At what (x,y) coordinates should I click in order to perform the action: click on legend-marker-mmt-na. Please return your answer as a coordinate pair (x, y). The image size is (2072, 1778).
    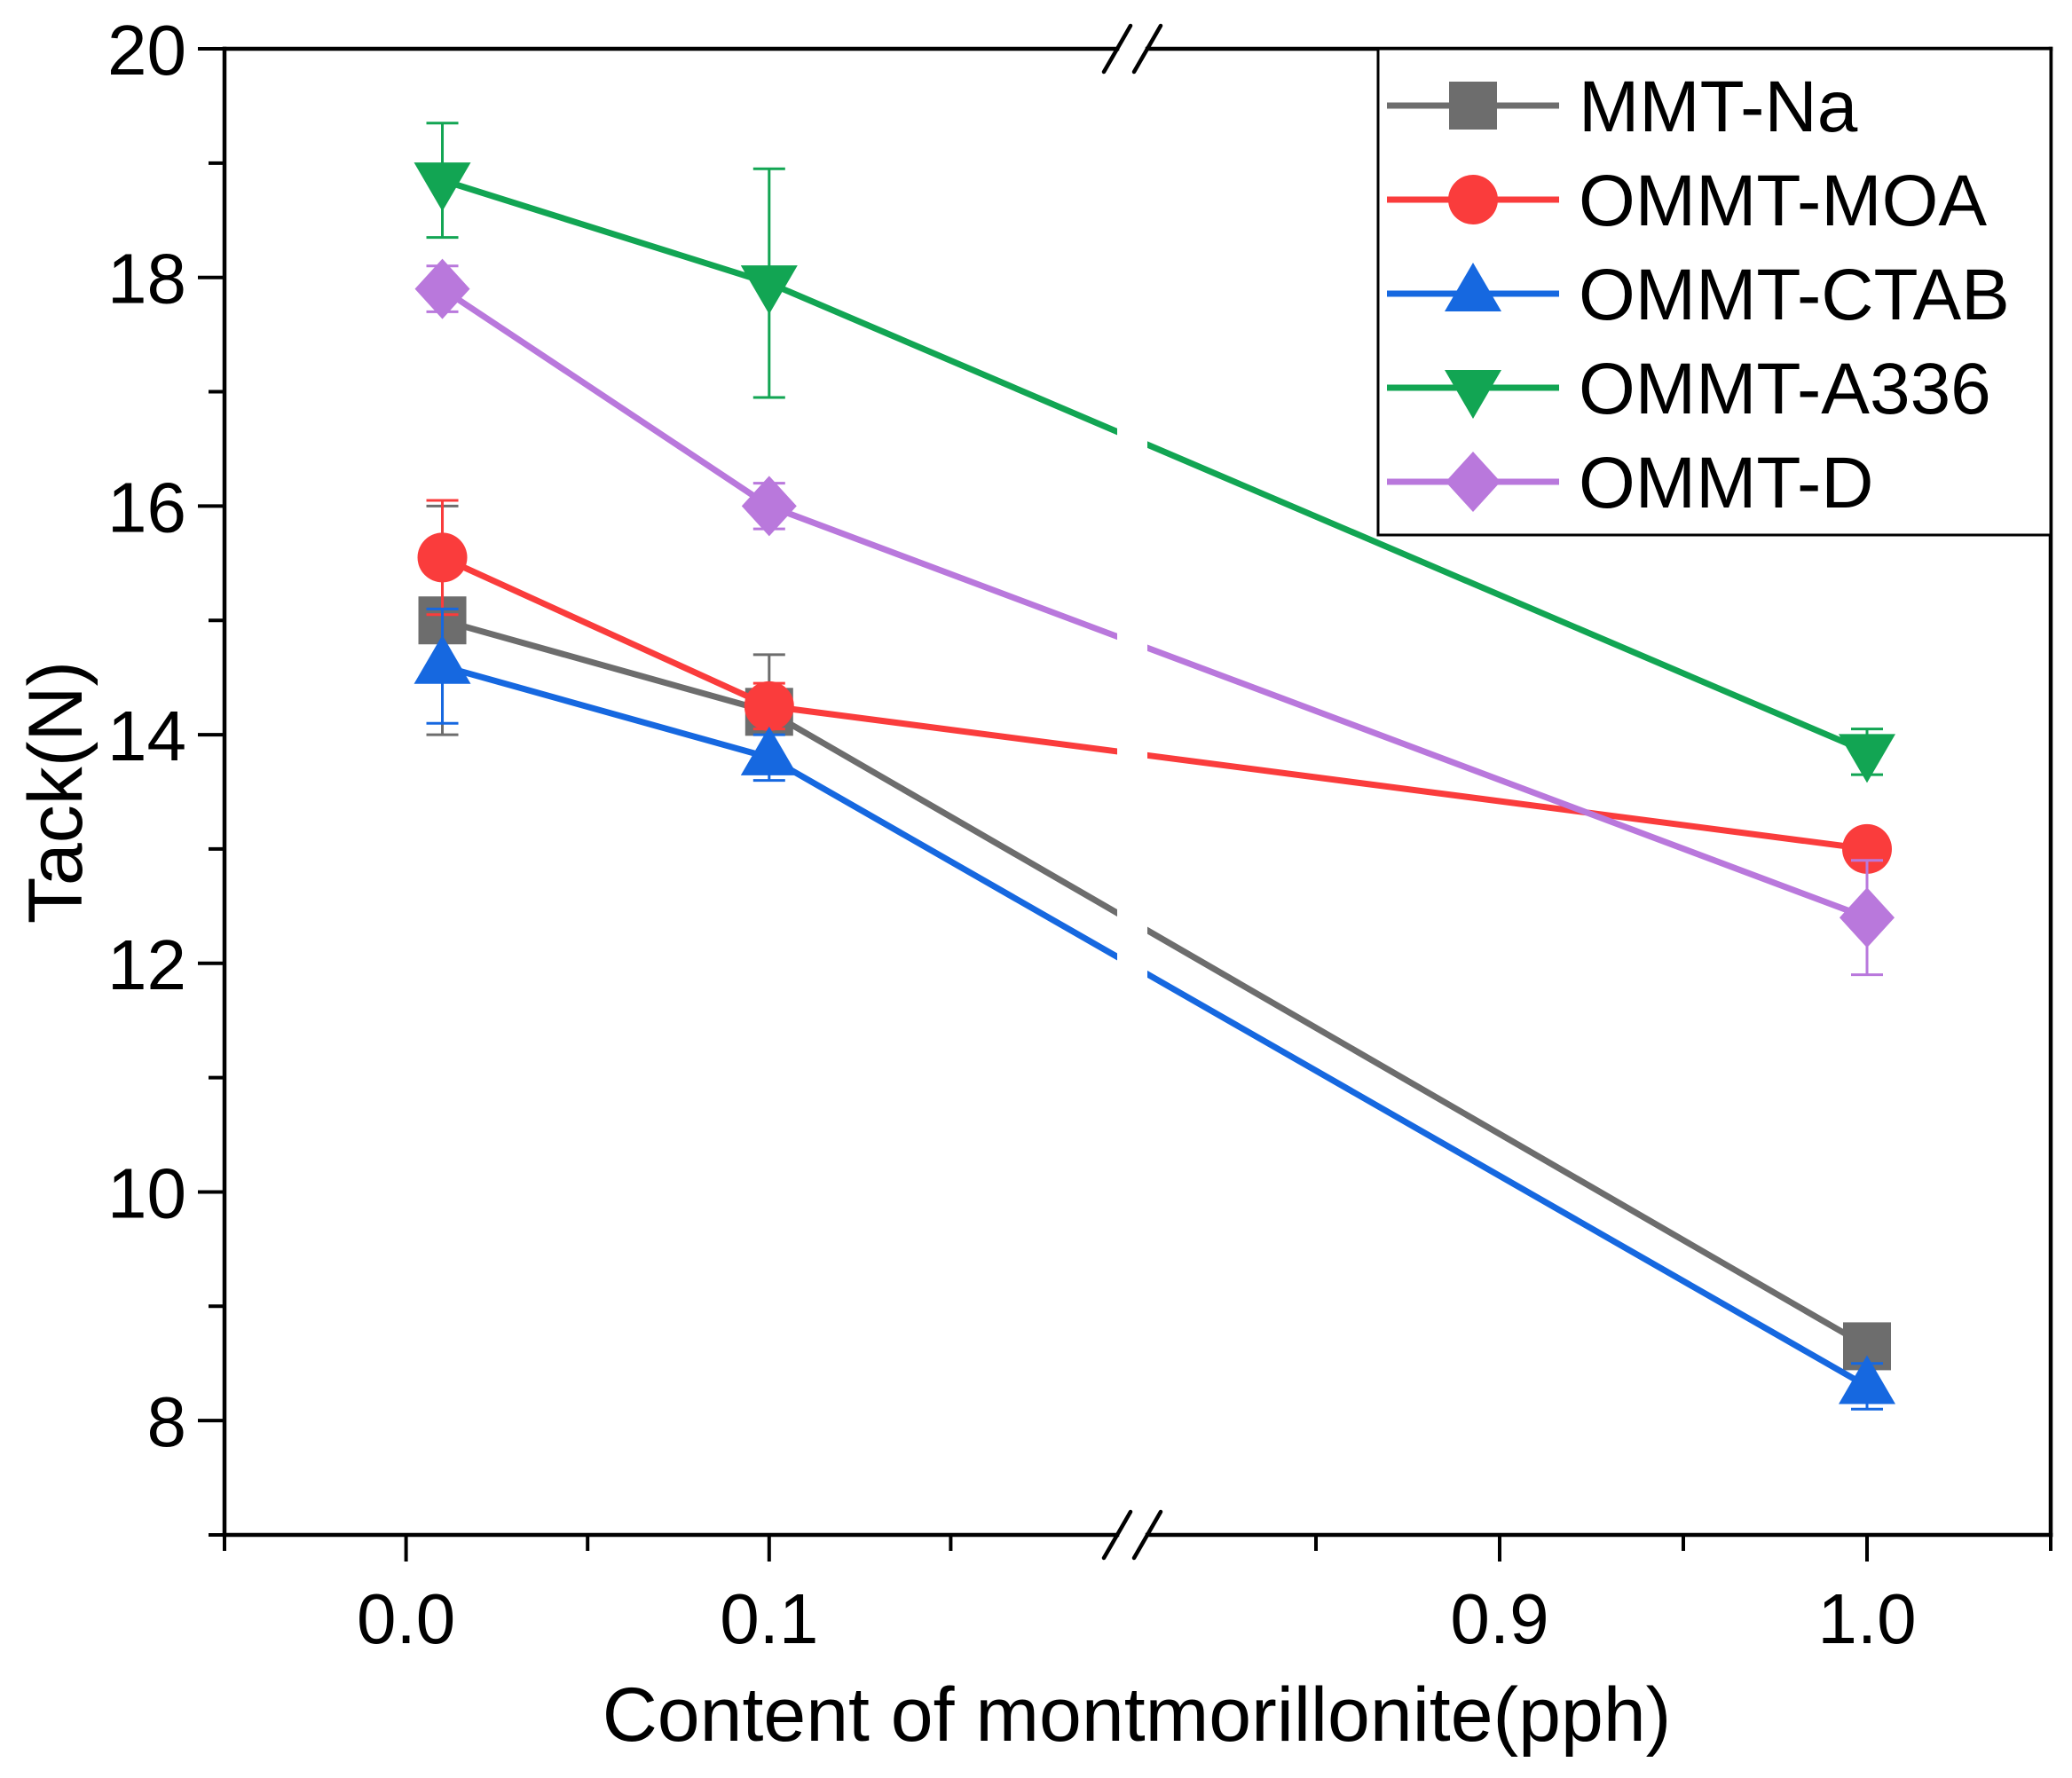
    Looking at the image, I should click on (1473, 106).